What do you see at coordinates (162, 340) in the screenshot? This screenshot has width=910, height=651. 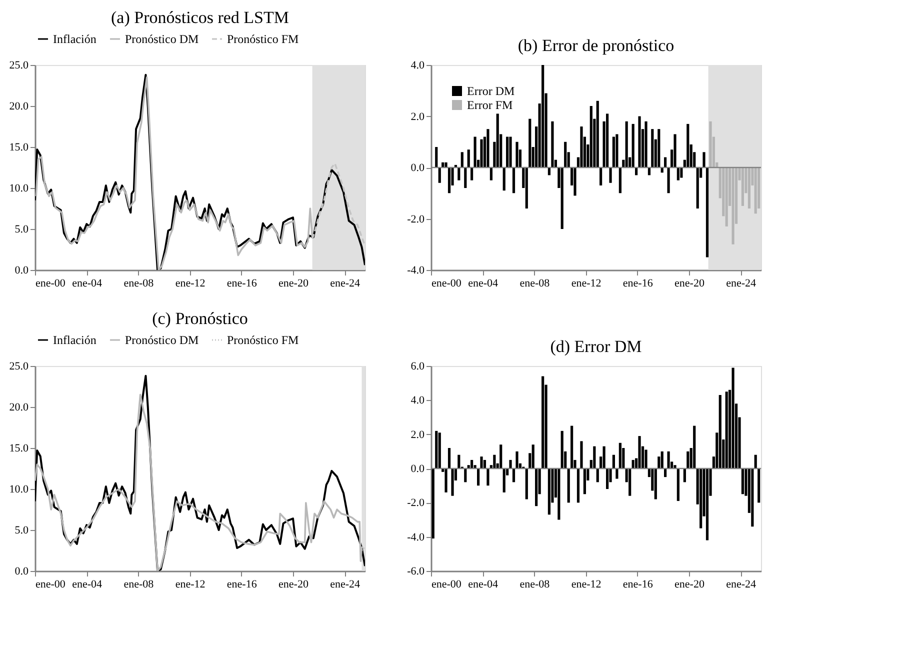 I see `legend-label: Pronóstico DM` at bounding box center [162, 340].